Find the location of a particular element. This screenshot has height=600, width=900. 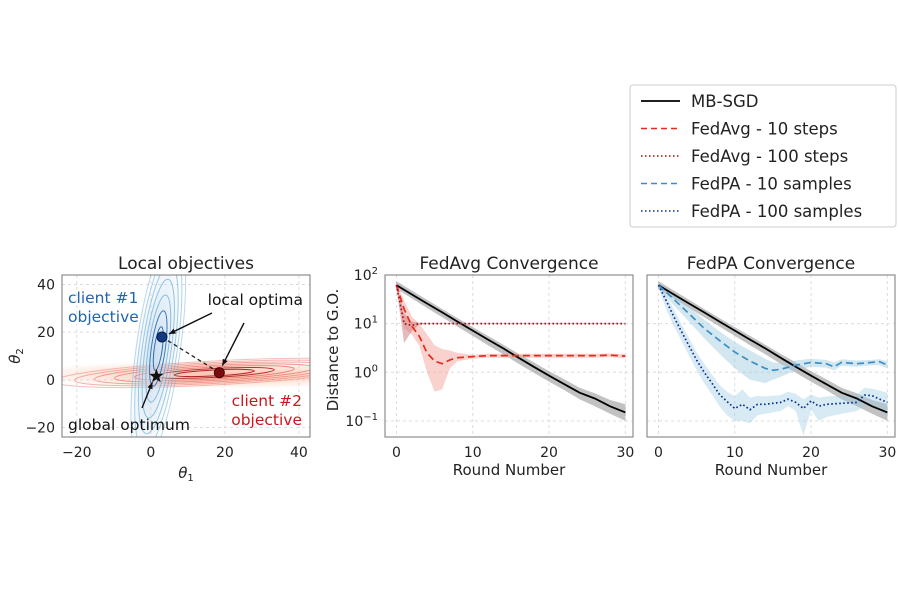

y-tick-label: 10⁻¹ is located at coordinates (361, 421).